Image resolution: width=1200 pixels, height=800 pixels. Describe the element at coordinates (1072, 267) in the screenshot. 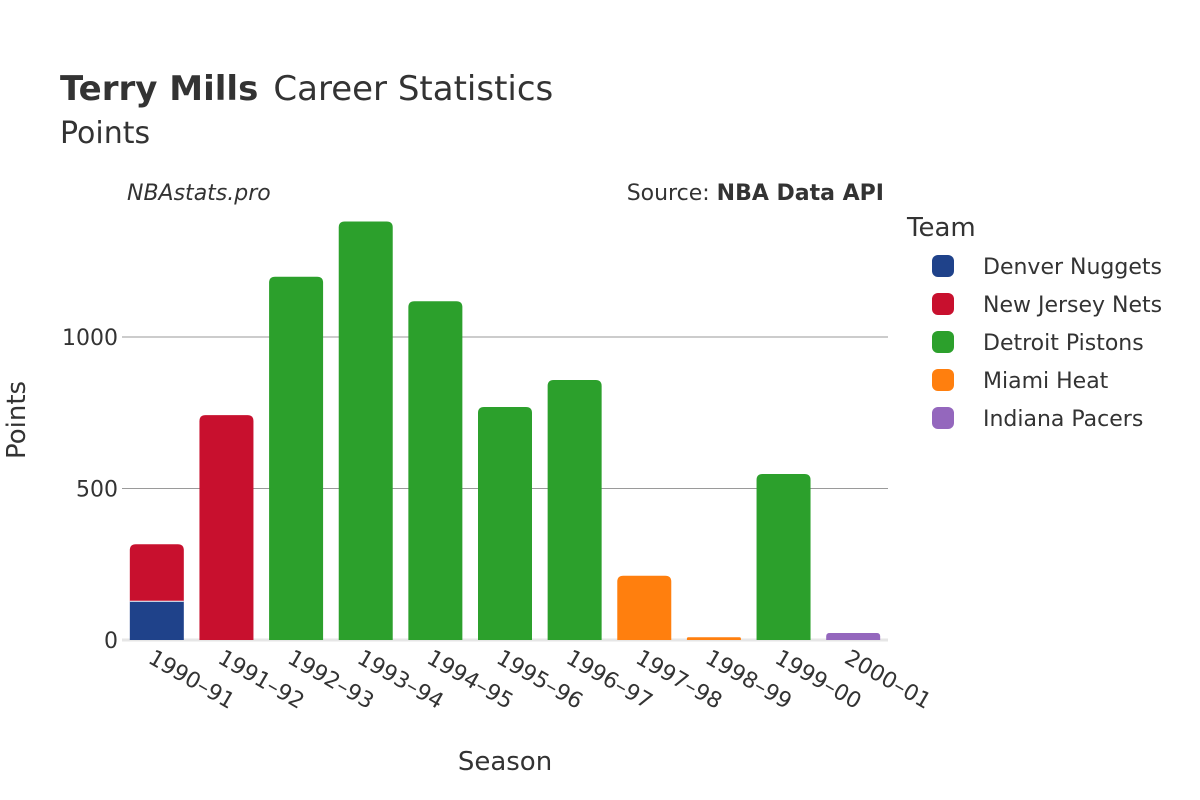

I see `legend-label: Denver Nuggets` at that location.